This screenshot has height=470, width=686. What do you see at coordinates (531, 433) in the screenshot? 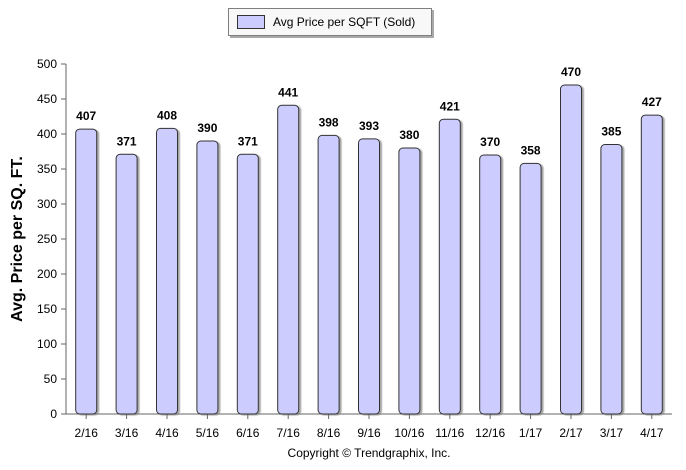
I see `x-axis-tick-label: 1/17` at bounding box center [531, 433].